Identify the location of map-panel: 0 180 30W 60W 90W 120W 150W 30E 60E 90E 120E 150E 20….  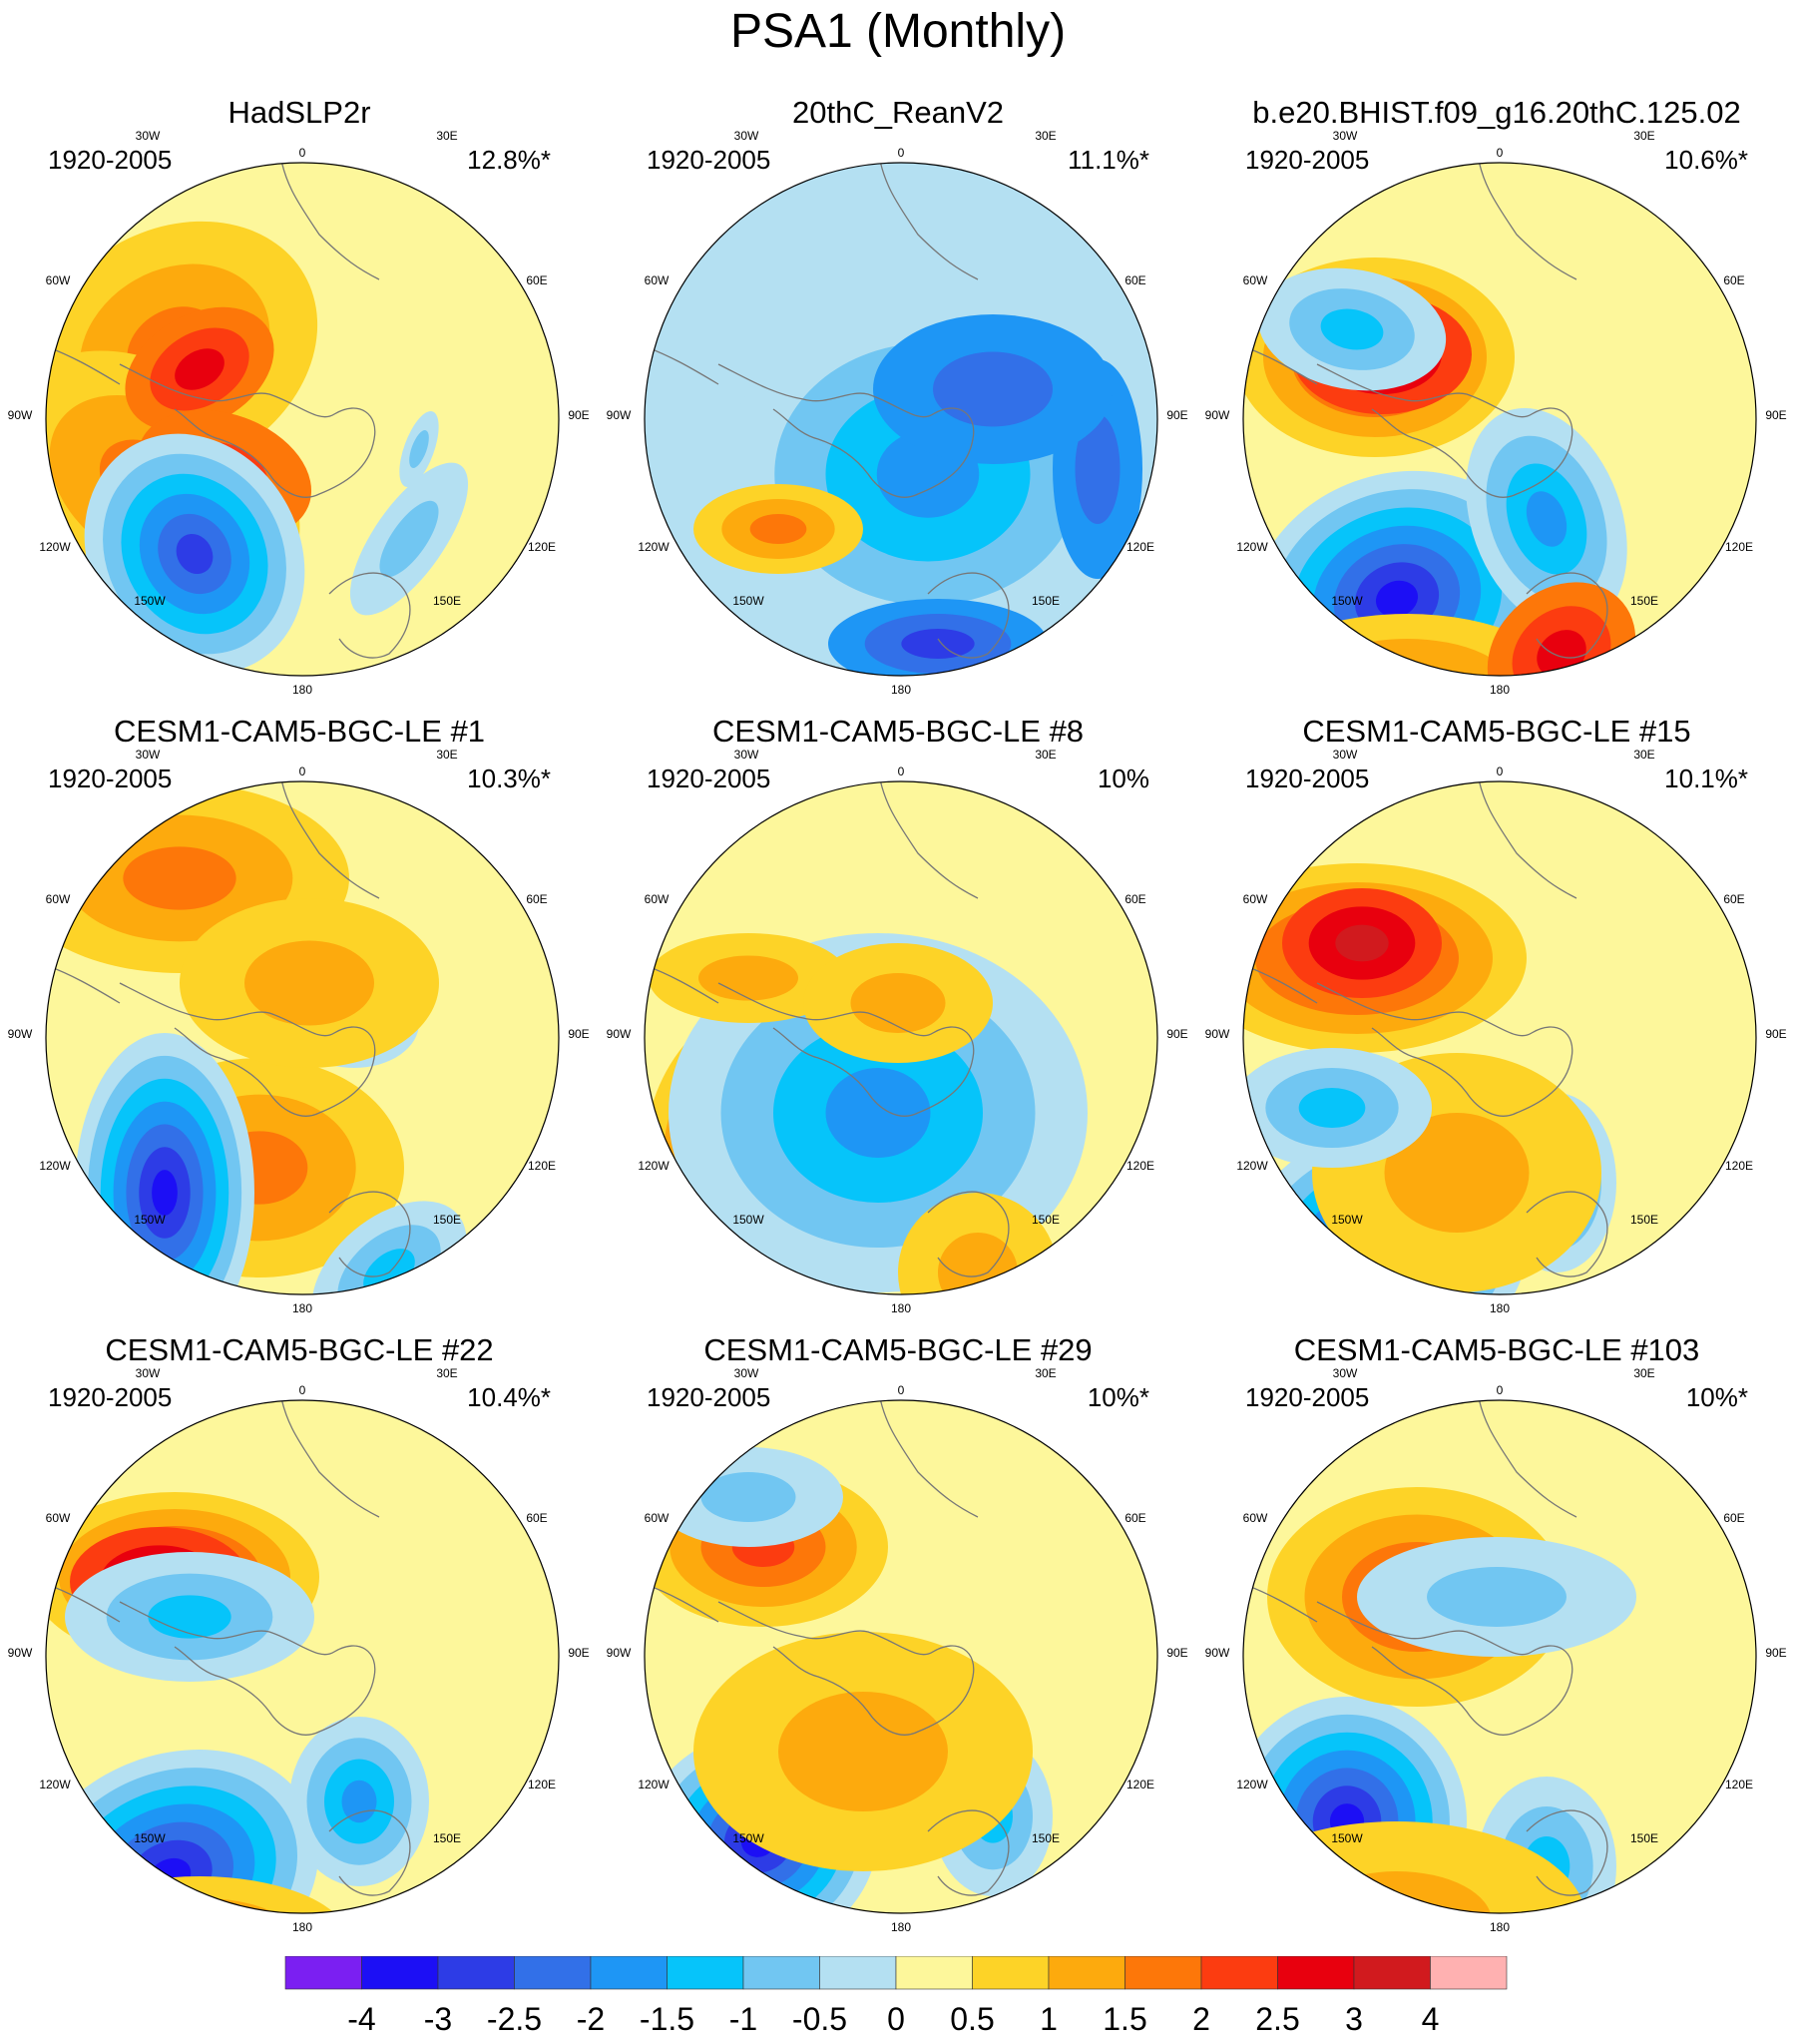
(898, 404).